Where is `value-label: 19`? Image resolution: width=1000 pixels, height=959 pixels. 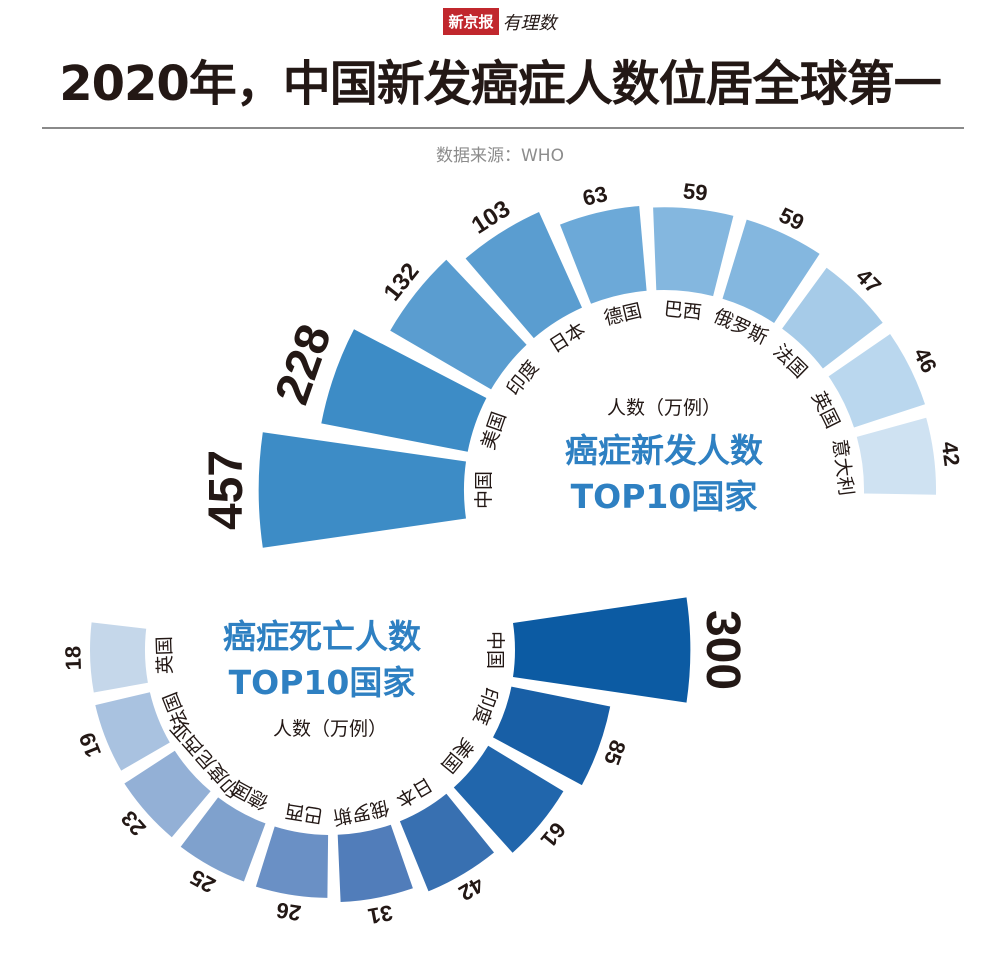
value-label: 19 is located at coordinates (90, 745).